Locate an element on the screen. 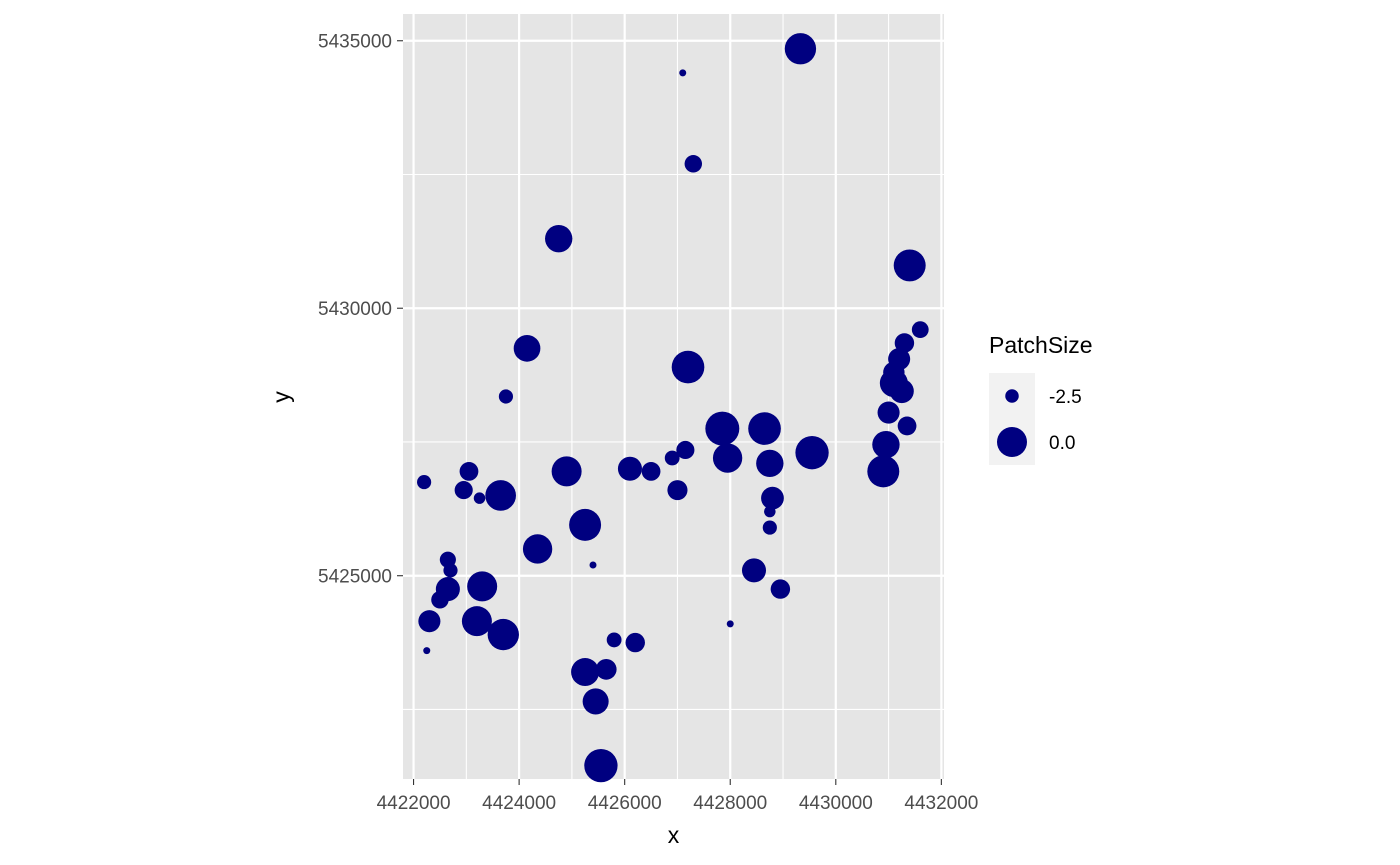 This screenshot has width=1400, height=865. y-tick-label: 5430000 is located at coordinates (355, 309).